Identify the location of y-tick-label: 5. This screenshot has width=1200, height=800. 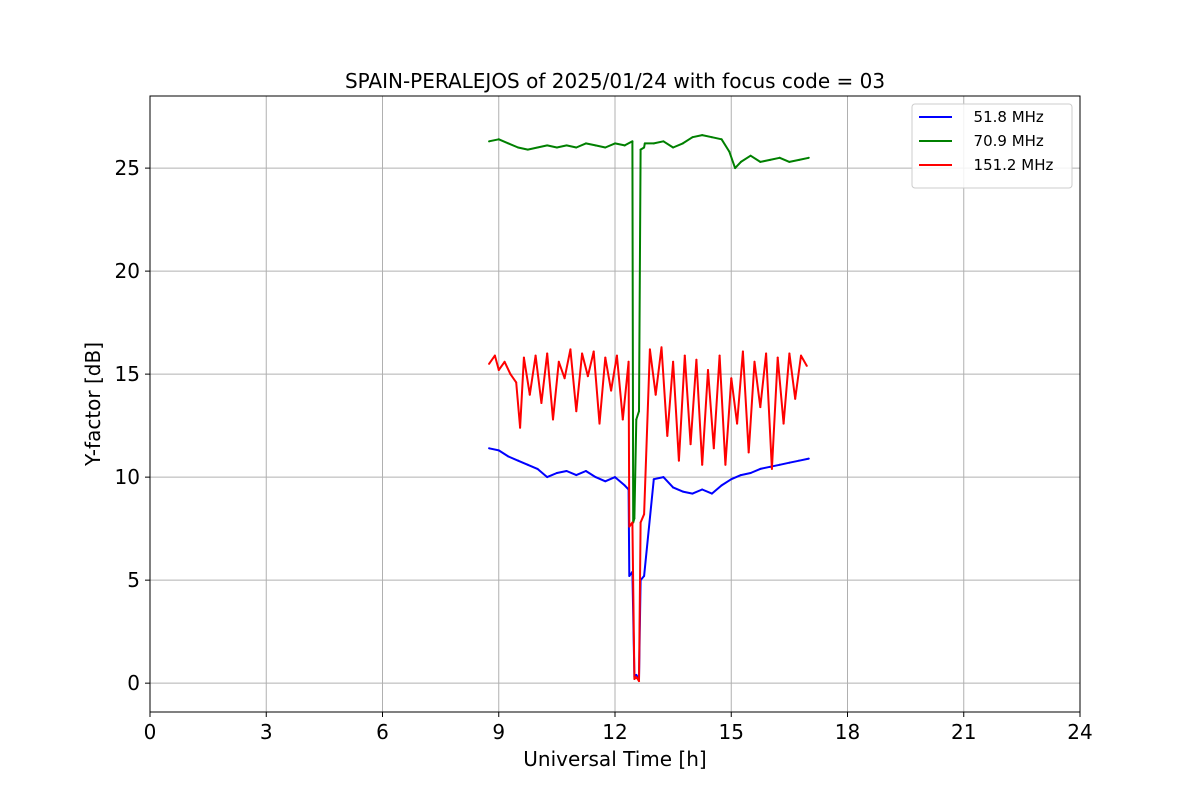
(133, 580).